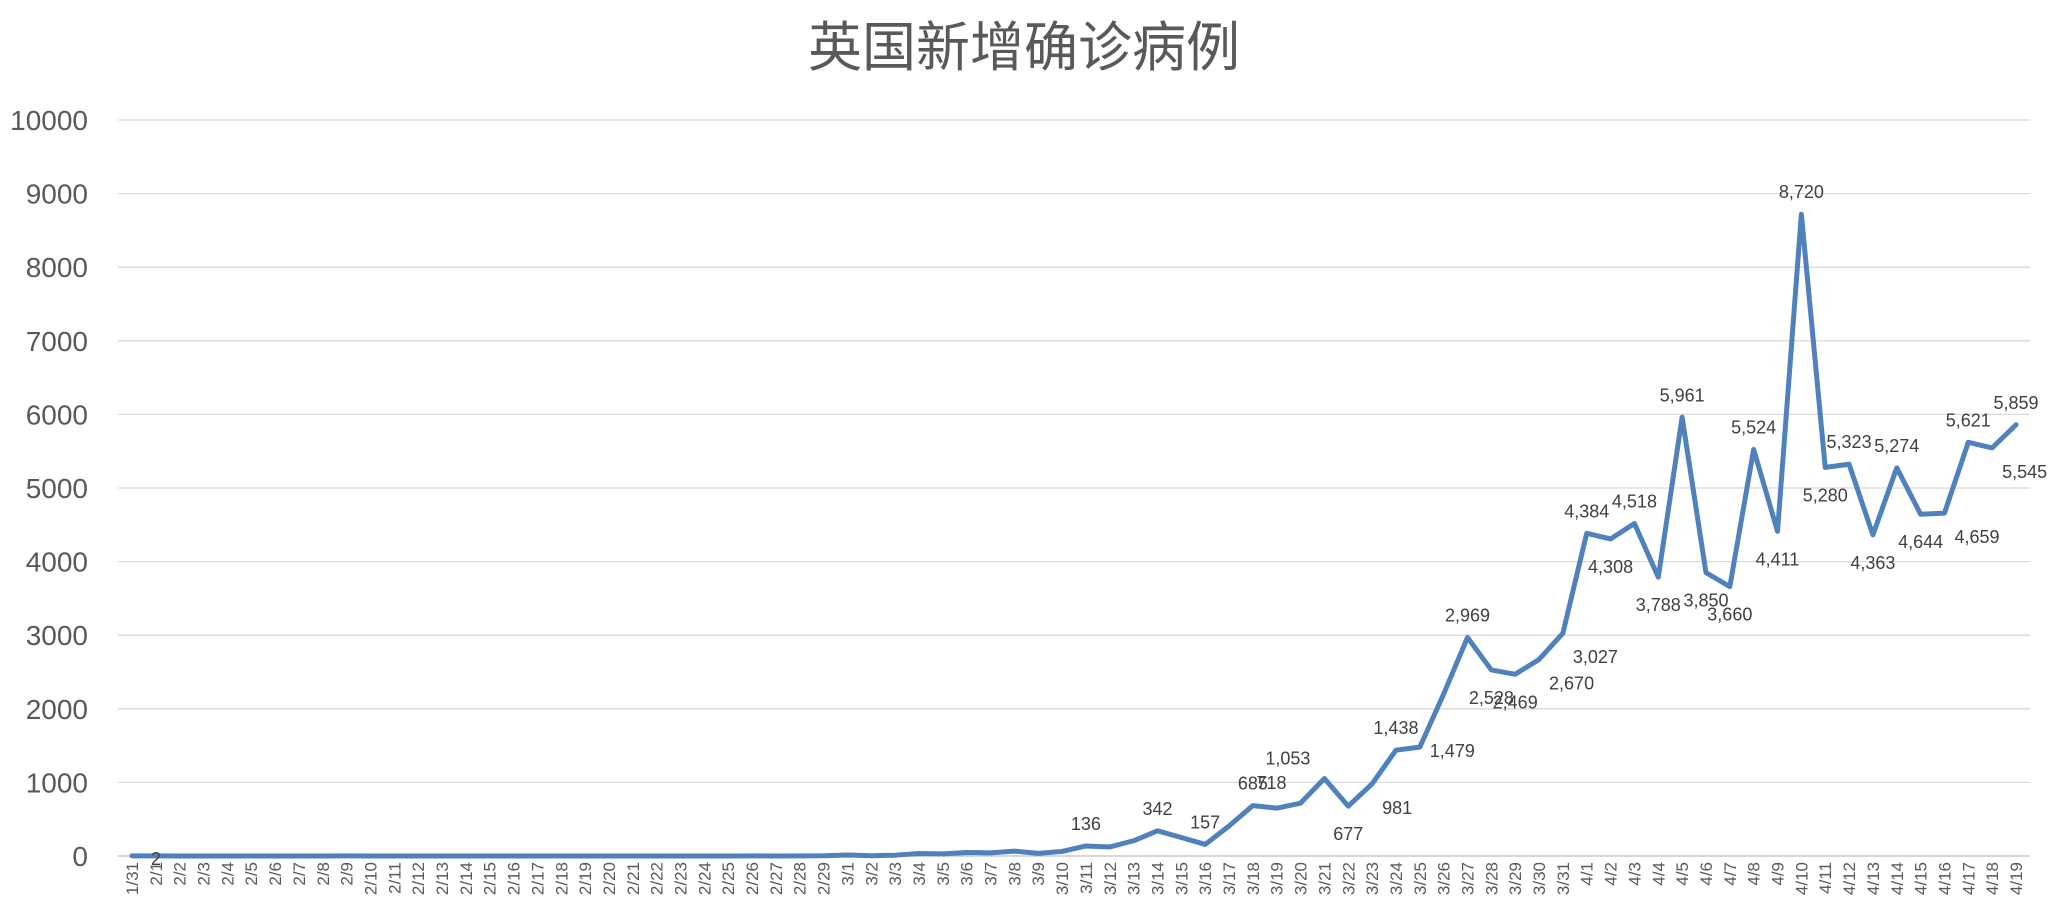 This screenshot has height=917, width=2048. I want to click on x-tick-label: 4/18, so click(1992, 878).